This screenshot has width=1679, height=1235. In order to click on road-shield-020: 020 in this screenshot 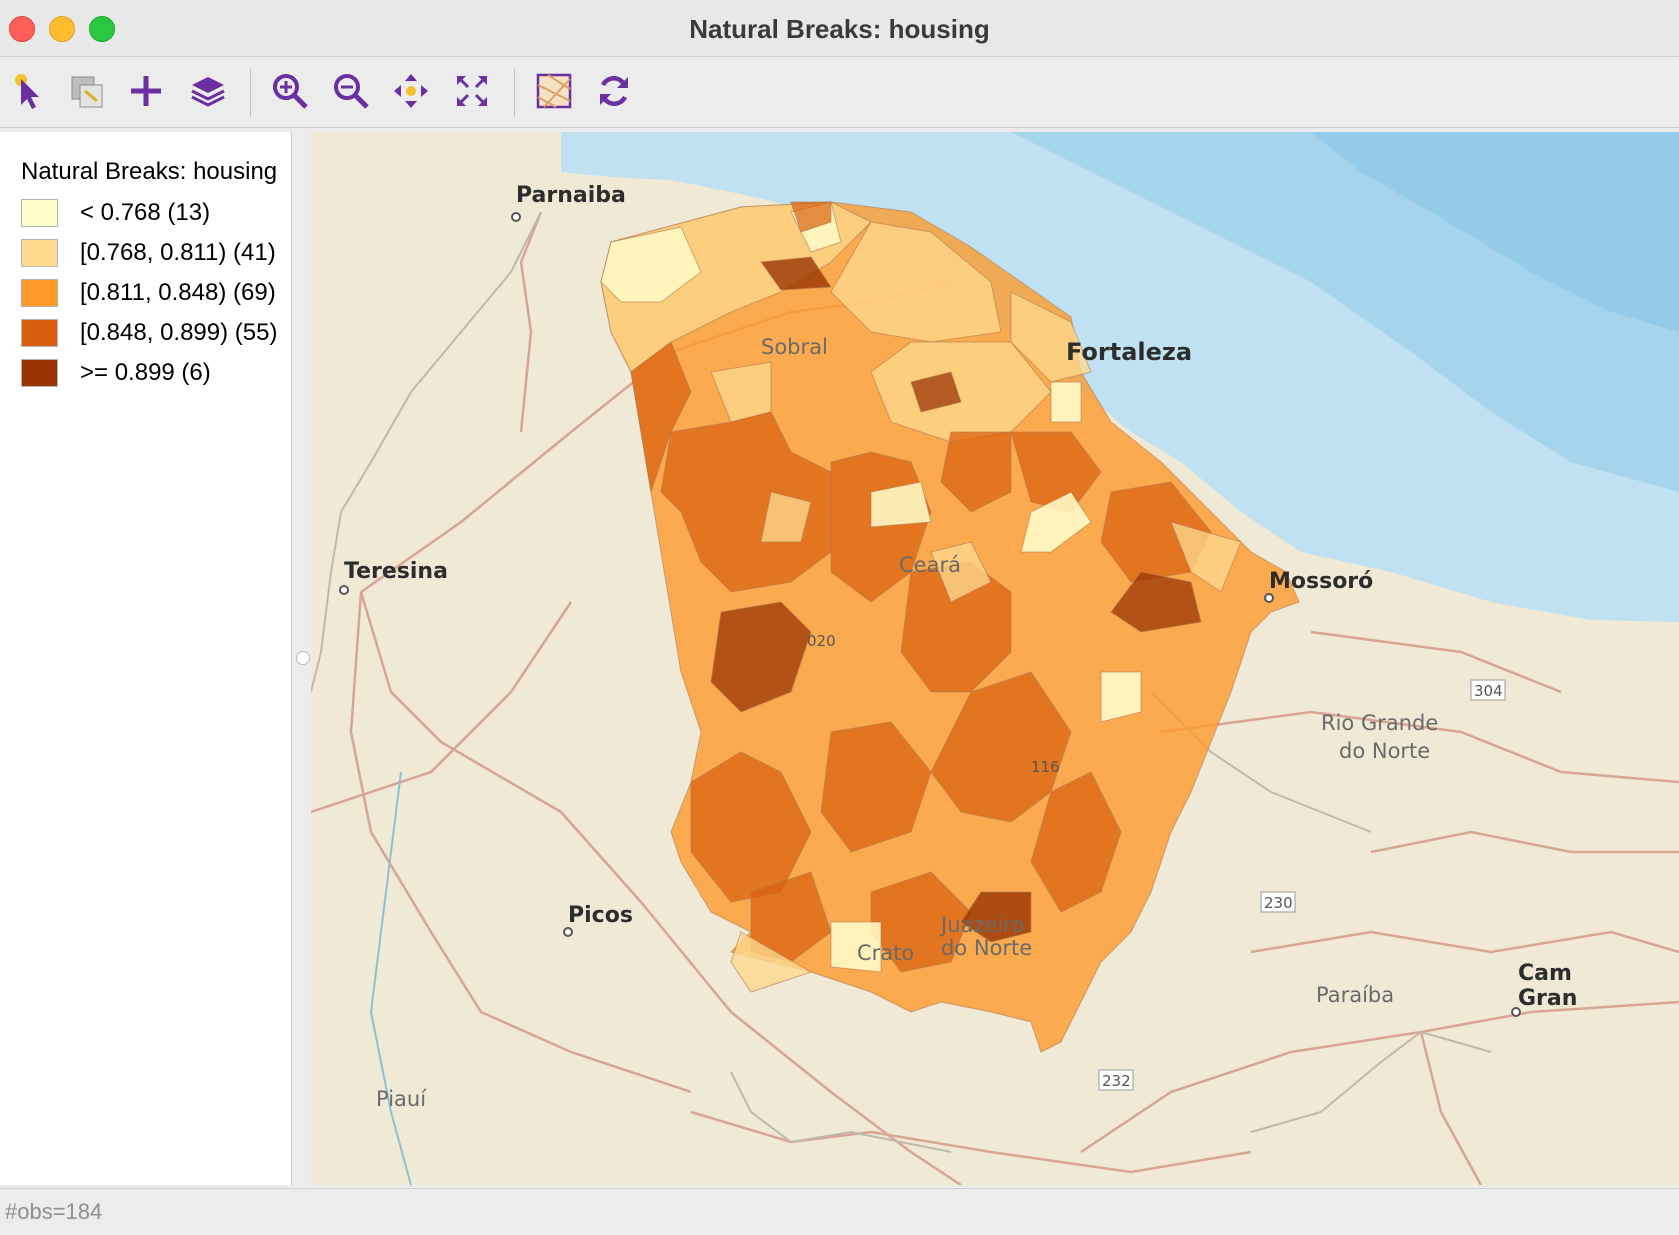, I will do `click(821, 641)`.